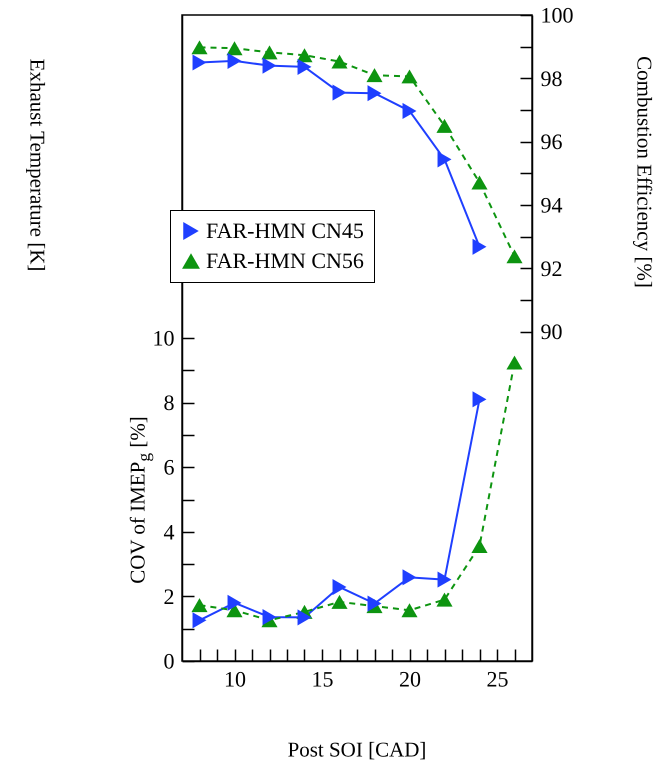  Describe the element at coordinates (357, 750) in the screenshot. I see `x-axis-title: Post SOI [CAD]` at that location.